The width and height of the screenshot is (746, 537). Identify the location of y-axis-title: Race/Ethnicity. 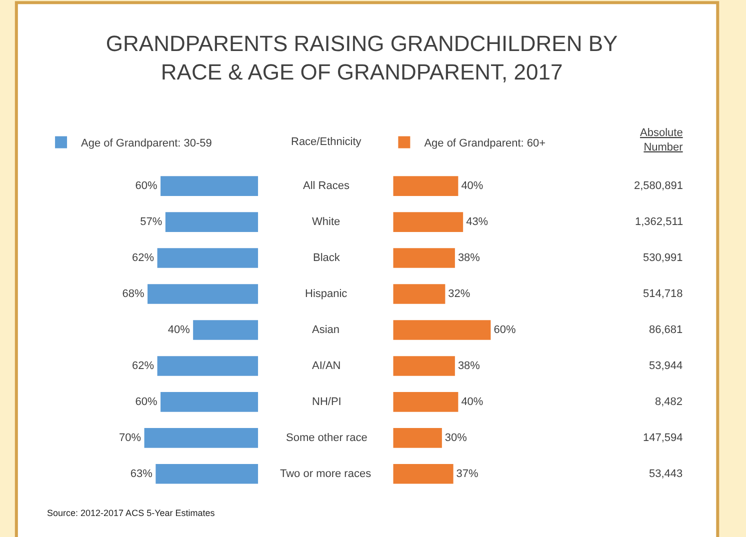
(326, 142).